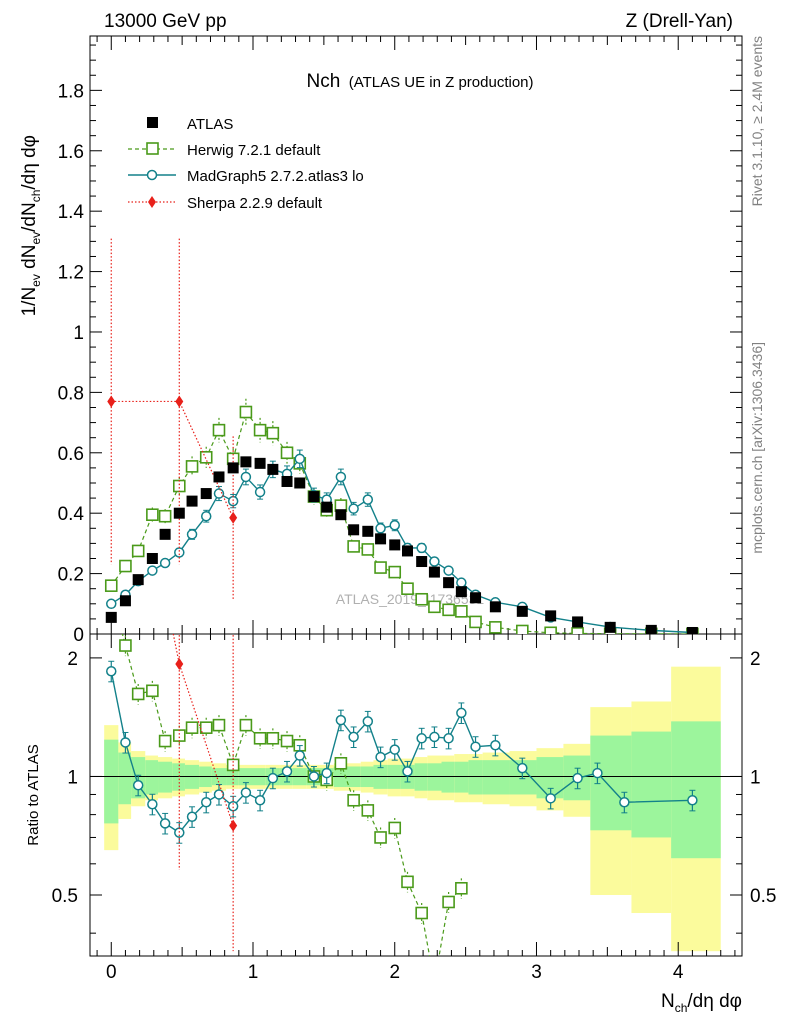  What do you see at coordinates (323, 81) in the screenshot?
I see `plot-title-main: Nch` at bounding box center [323, 81].